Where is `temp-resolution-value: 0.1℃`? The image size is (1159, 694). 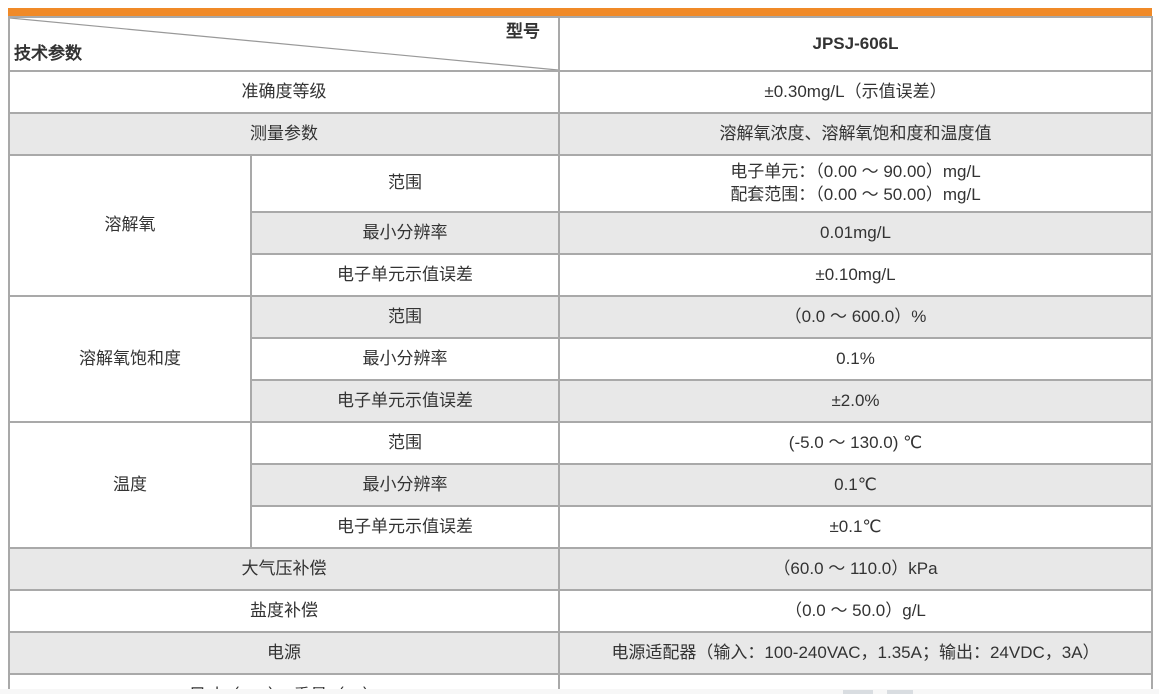
temp-resolution-value: 0.1℃ is located at coordinates (855, 485).